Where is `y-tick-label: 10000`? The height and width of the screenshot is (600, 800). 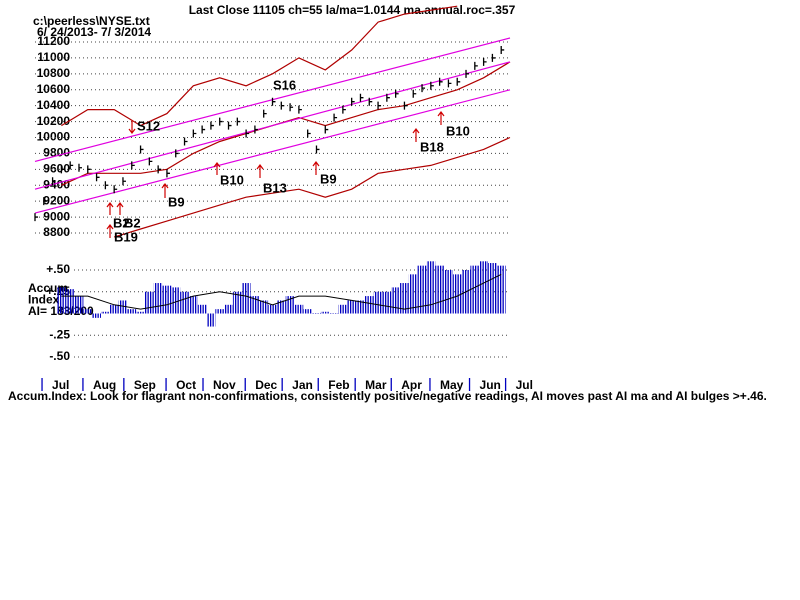 y-tick-label: 10000 is located at coordinates (54, 137).